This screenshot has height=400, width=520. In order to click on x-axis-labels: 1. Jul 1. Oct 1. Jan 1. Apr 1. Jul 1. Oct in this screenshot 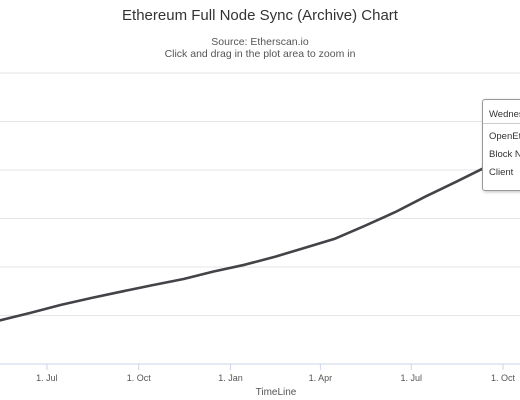, I will do `click(275, 378)`.